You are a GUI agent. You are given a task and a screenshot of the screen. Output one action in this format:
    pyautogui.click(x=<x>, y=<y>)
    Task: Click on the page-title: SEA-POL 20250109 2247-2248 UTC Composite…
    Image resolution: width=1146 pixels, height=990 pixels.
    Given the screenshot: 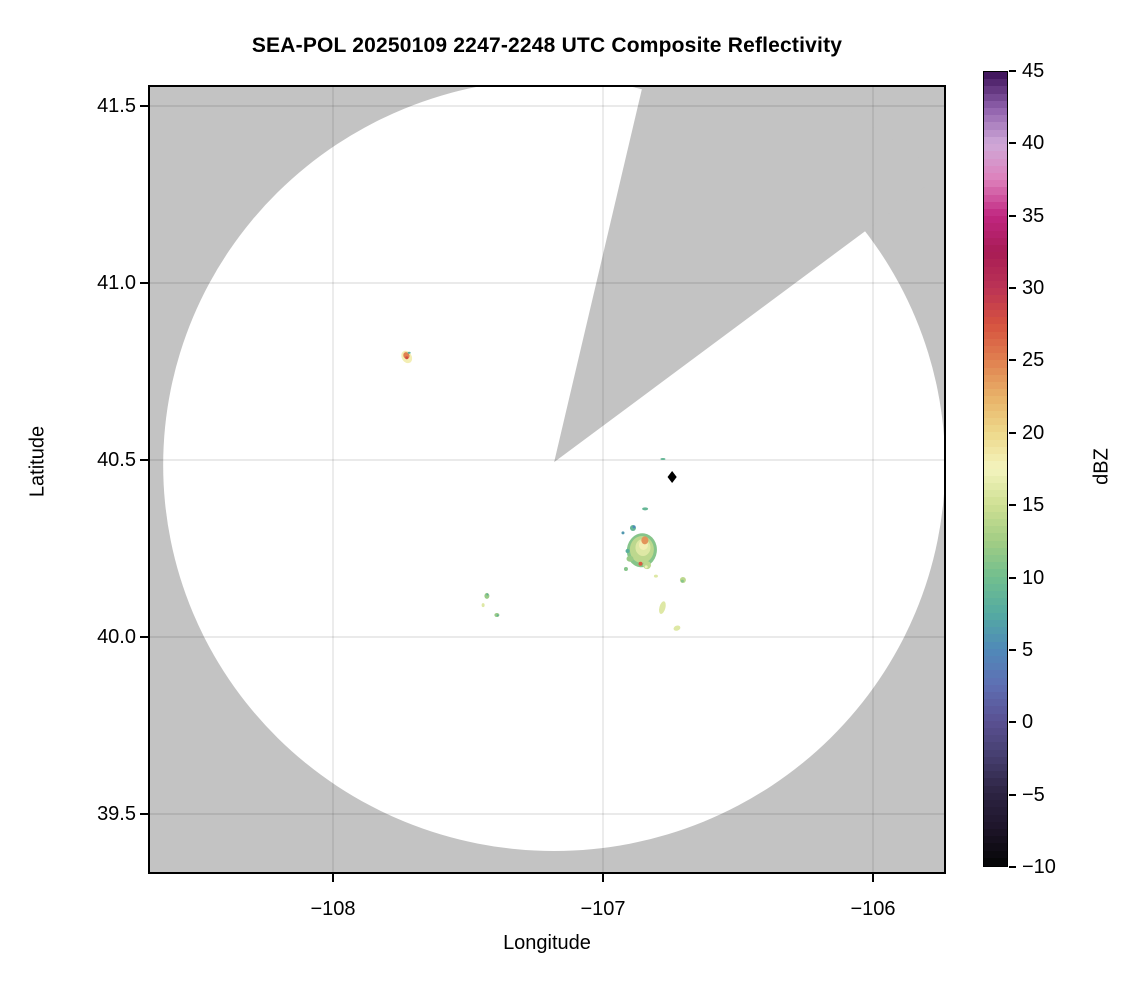 What is the action you would take?
    pyautogui.click(x=547, y=45)
    